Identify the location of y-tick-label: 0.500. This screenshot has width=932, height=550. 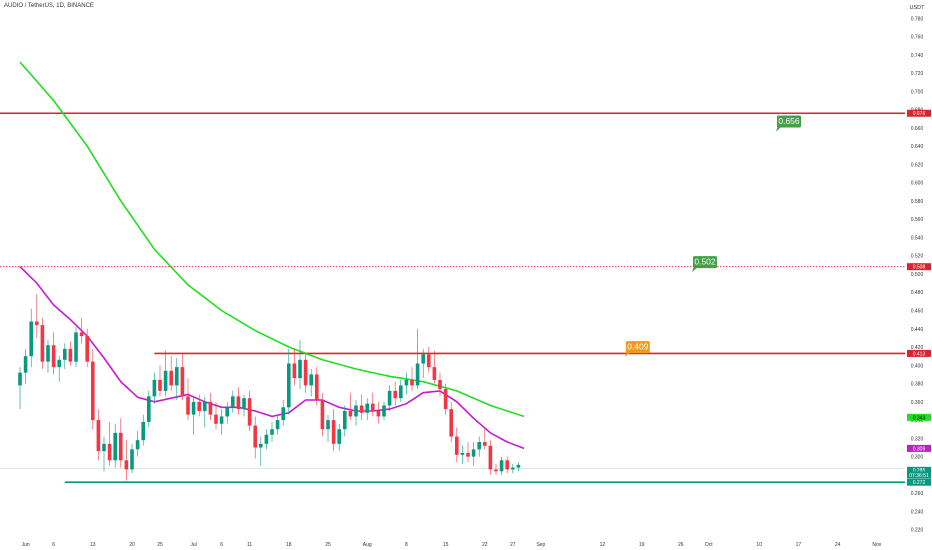
(917, 275).